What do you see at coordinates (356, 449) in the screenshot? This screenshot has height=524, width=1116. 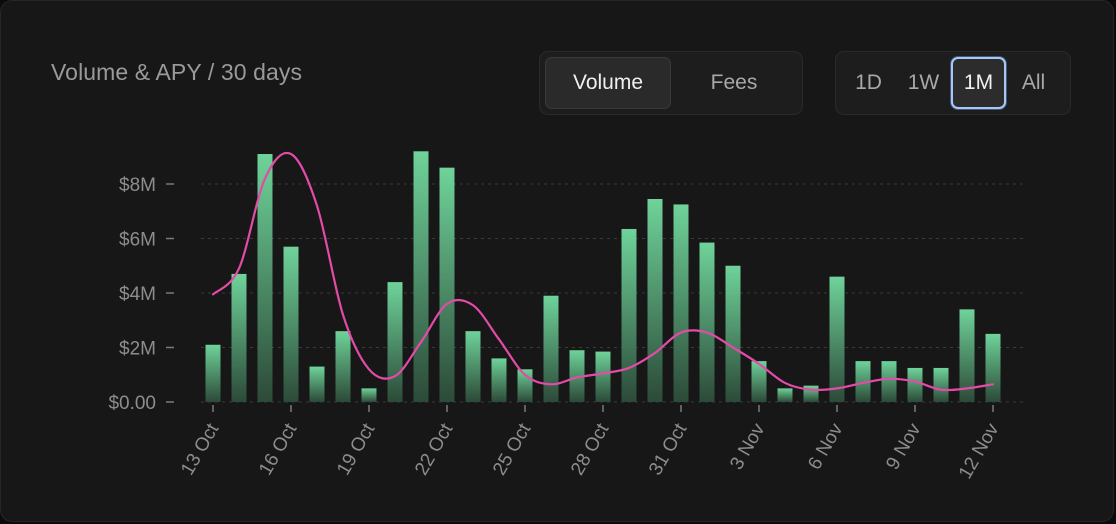 I see `x-tick-label: 19 Oct` at bounding box center [356, 449].